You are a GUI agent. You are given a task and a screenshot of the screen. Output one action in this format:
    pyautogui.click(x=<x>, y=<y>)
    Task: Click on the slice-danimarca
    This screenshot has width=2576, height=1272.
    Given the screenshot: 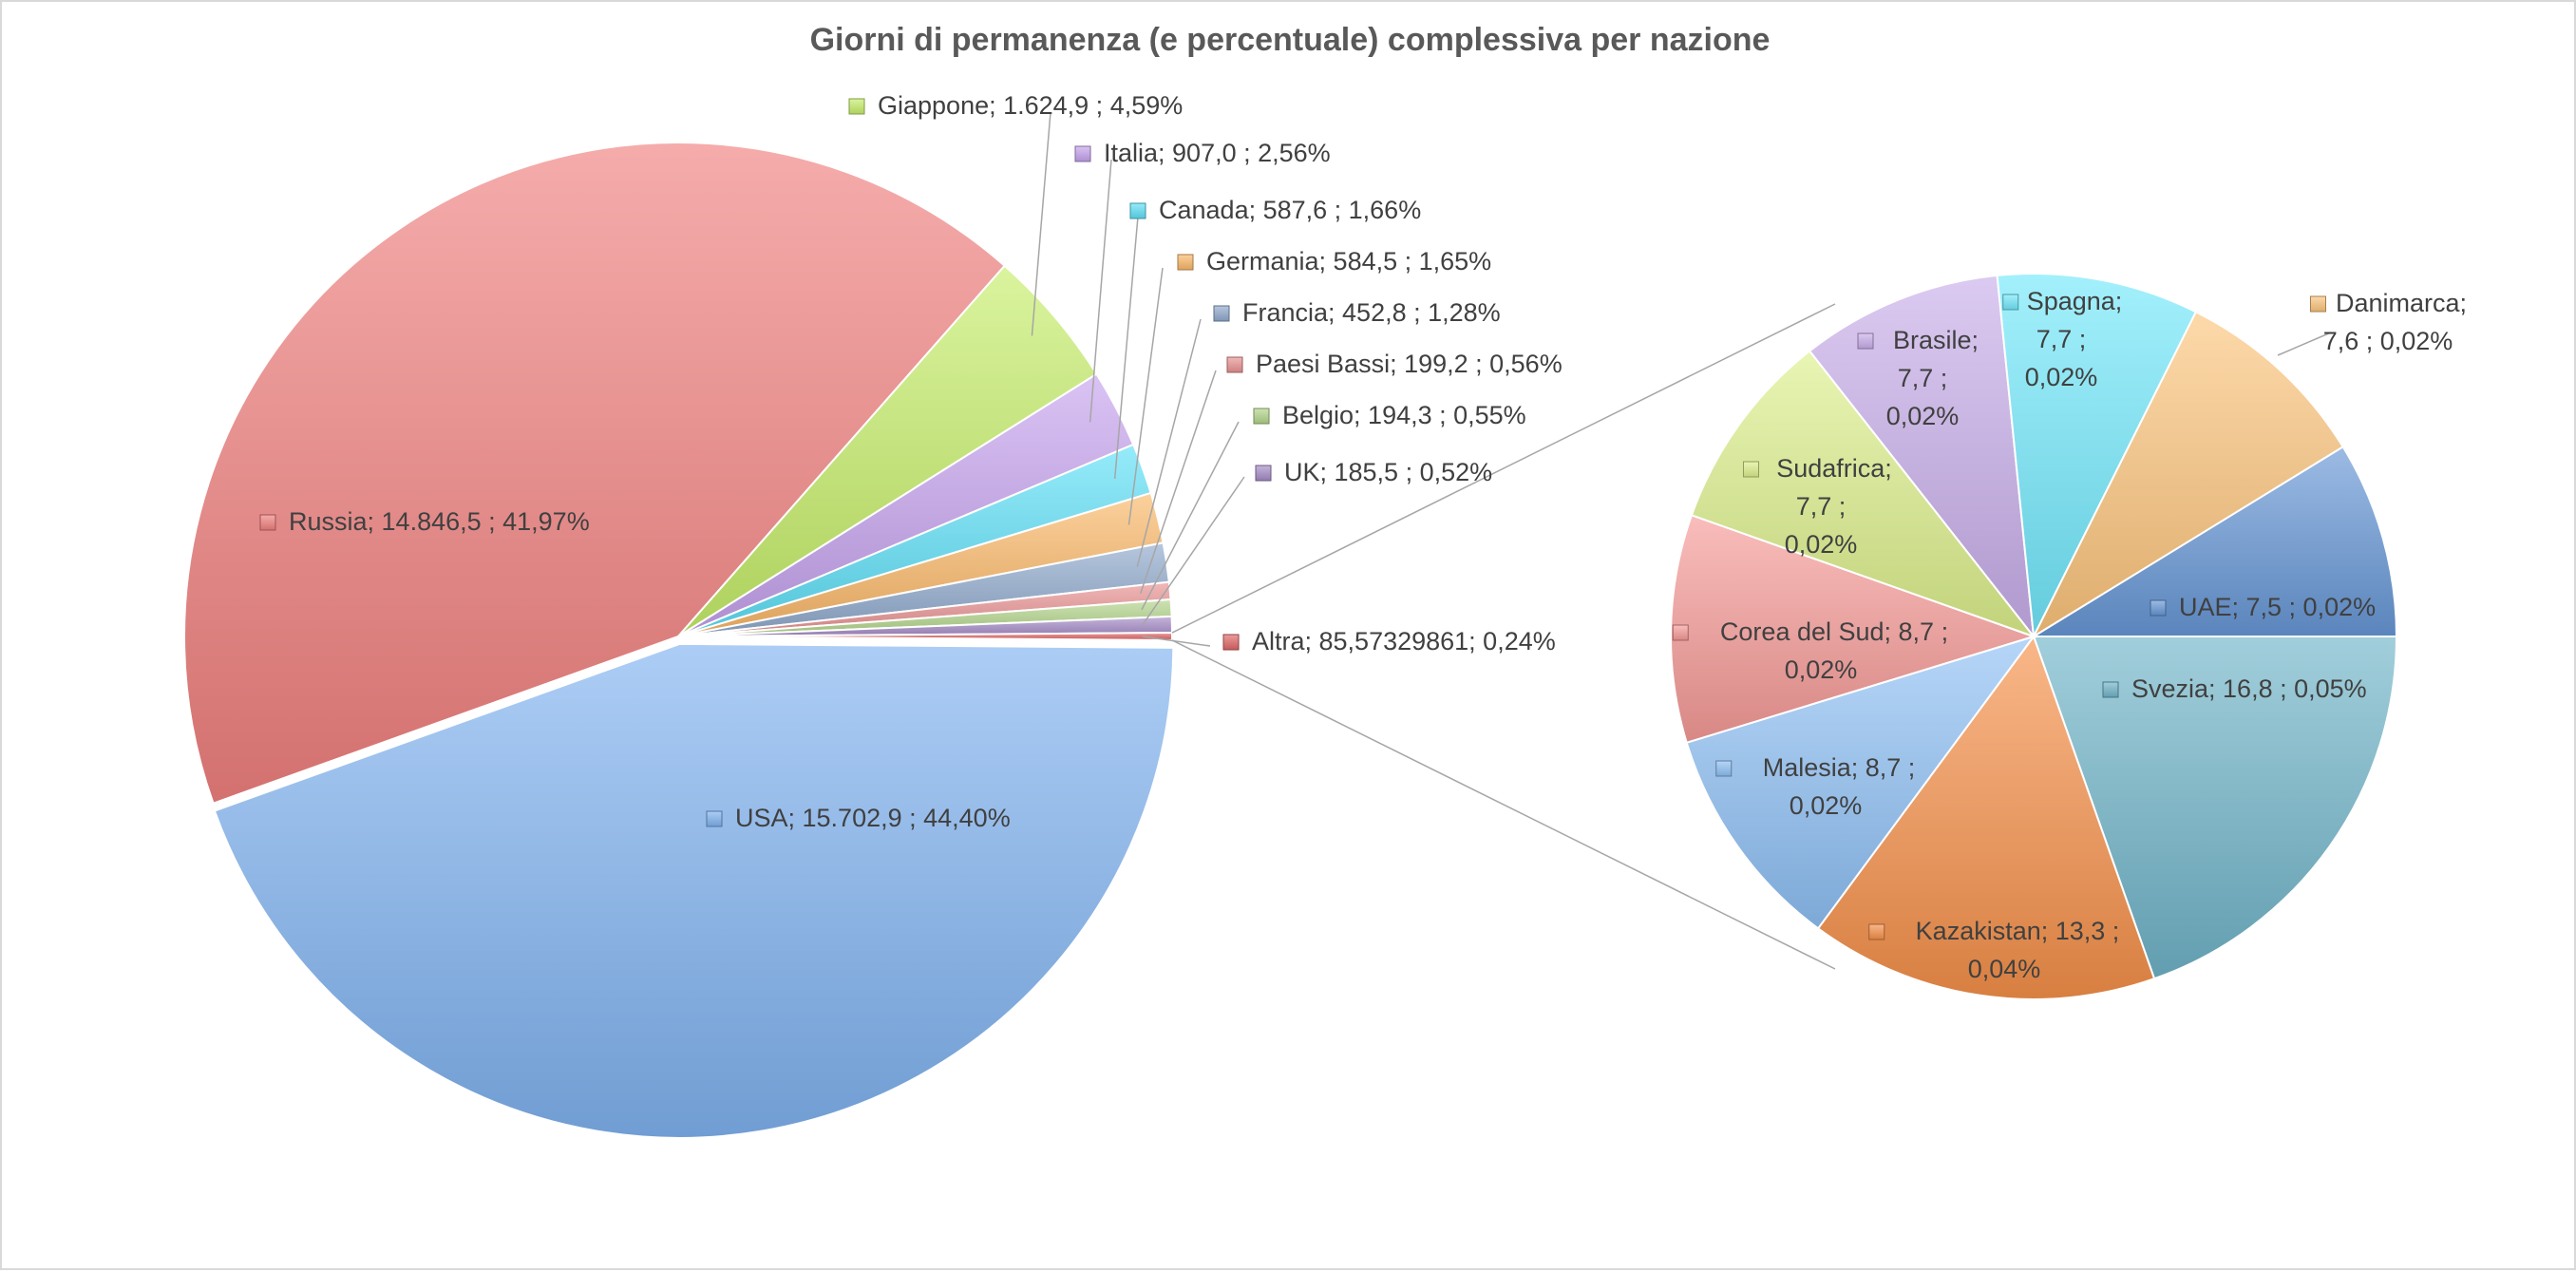 What is the action you would take?
    pyautogui.click(x=2188, y=475)
    